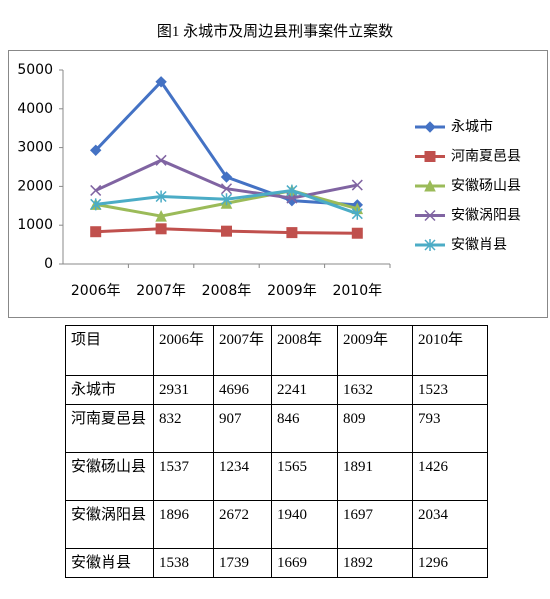 The width and height of the screenshot is (550, 599). Describe the element at coordinates (183, 524) in the screenshot. I see `table-cell: 1896` at that location.